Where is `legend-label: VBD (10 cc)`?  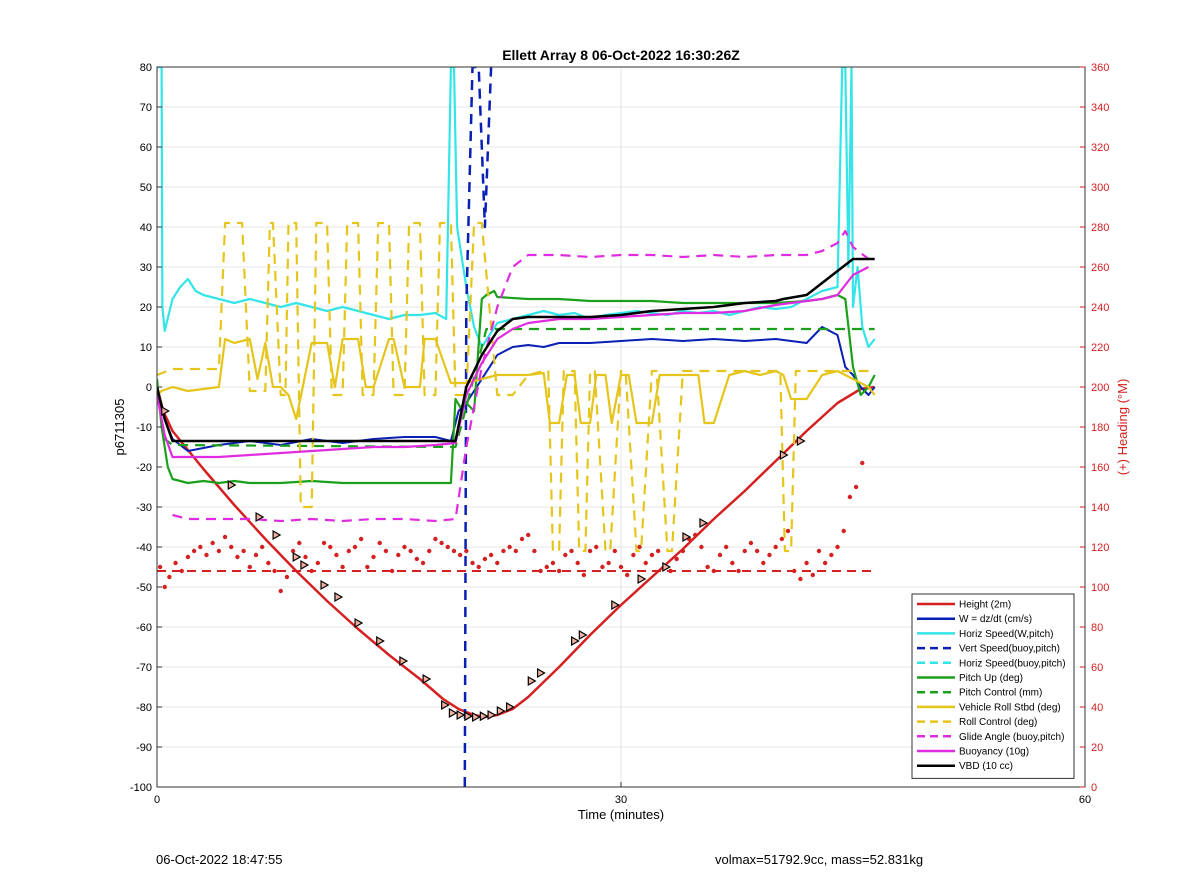 legend-label: VBD (10 cc) is located at coordinates (986, 766).